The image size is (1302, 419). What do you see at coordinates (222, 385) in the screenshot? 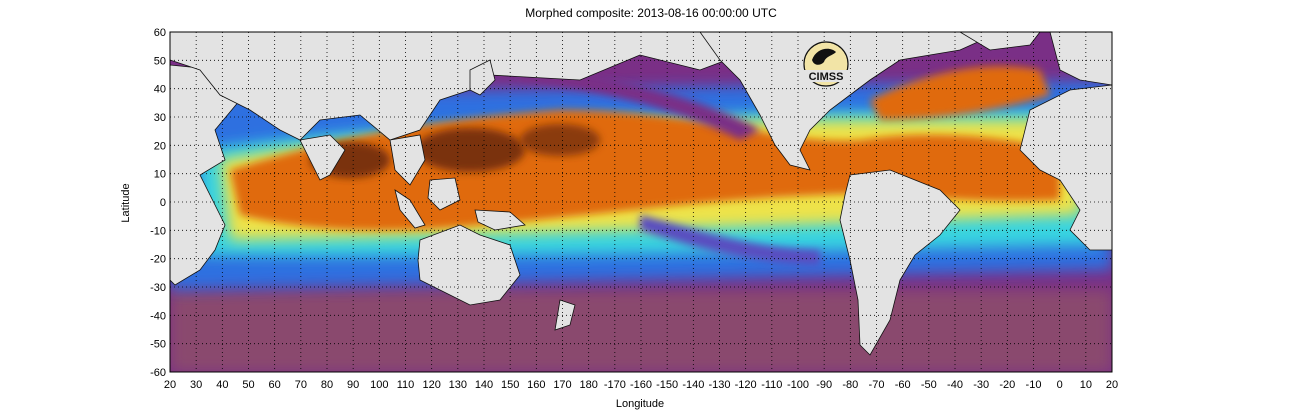
I see `x-tick-label: 40` at bounding box center [222, 385].